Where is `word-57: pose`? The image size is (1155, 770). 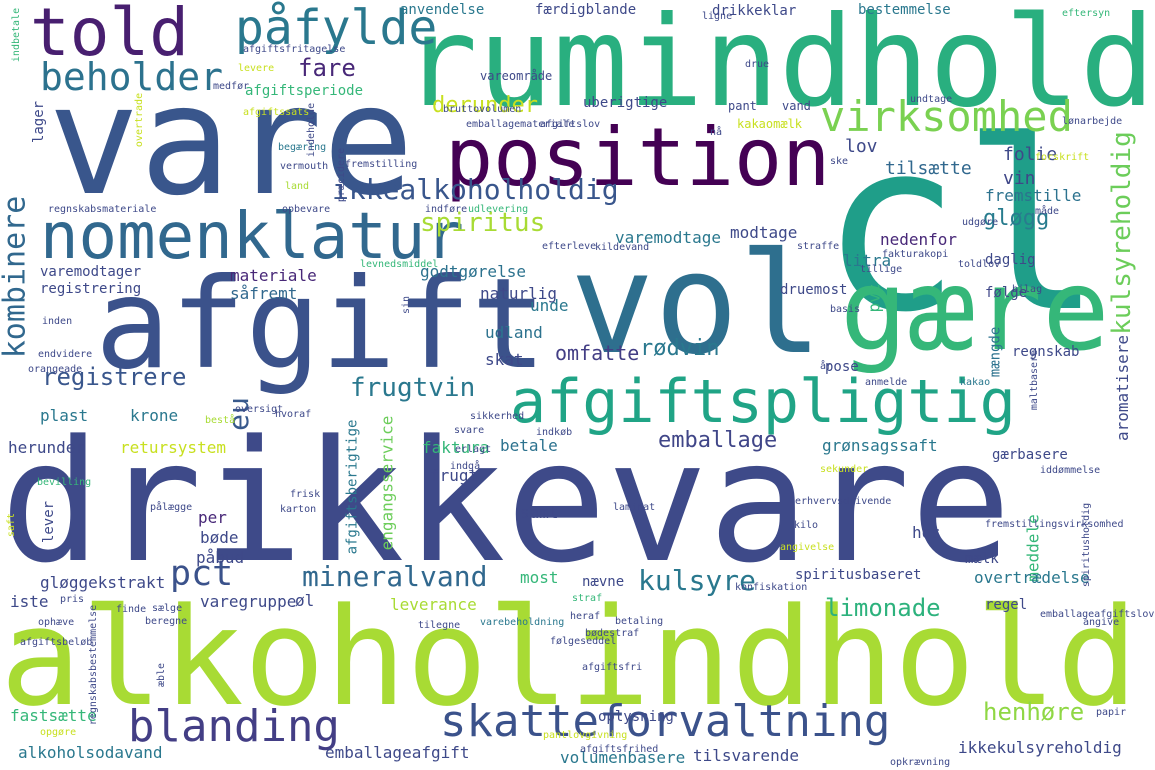
word-57: pose is located at coordinates (842, 367).